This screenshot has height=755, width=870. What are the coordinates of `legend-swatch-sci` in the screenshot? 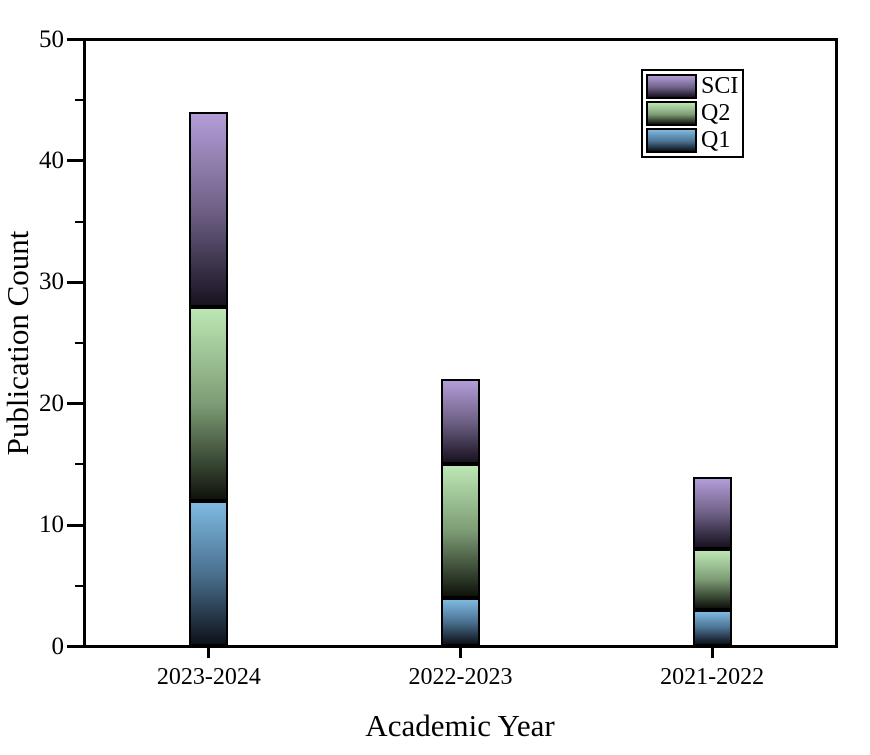 It's located at (671, 86).